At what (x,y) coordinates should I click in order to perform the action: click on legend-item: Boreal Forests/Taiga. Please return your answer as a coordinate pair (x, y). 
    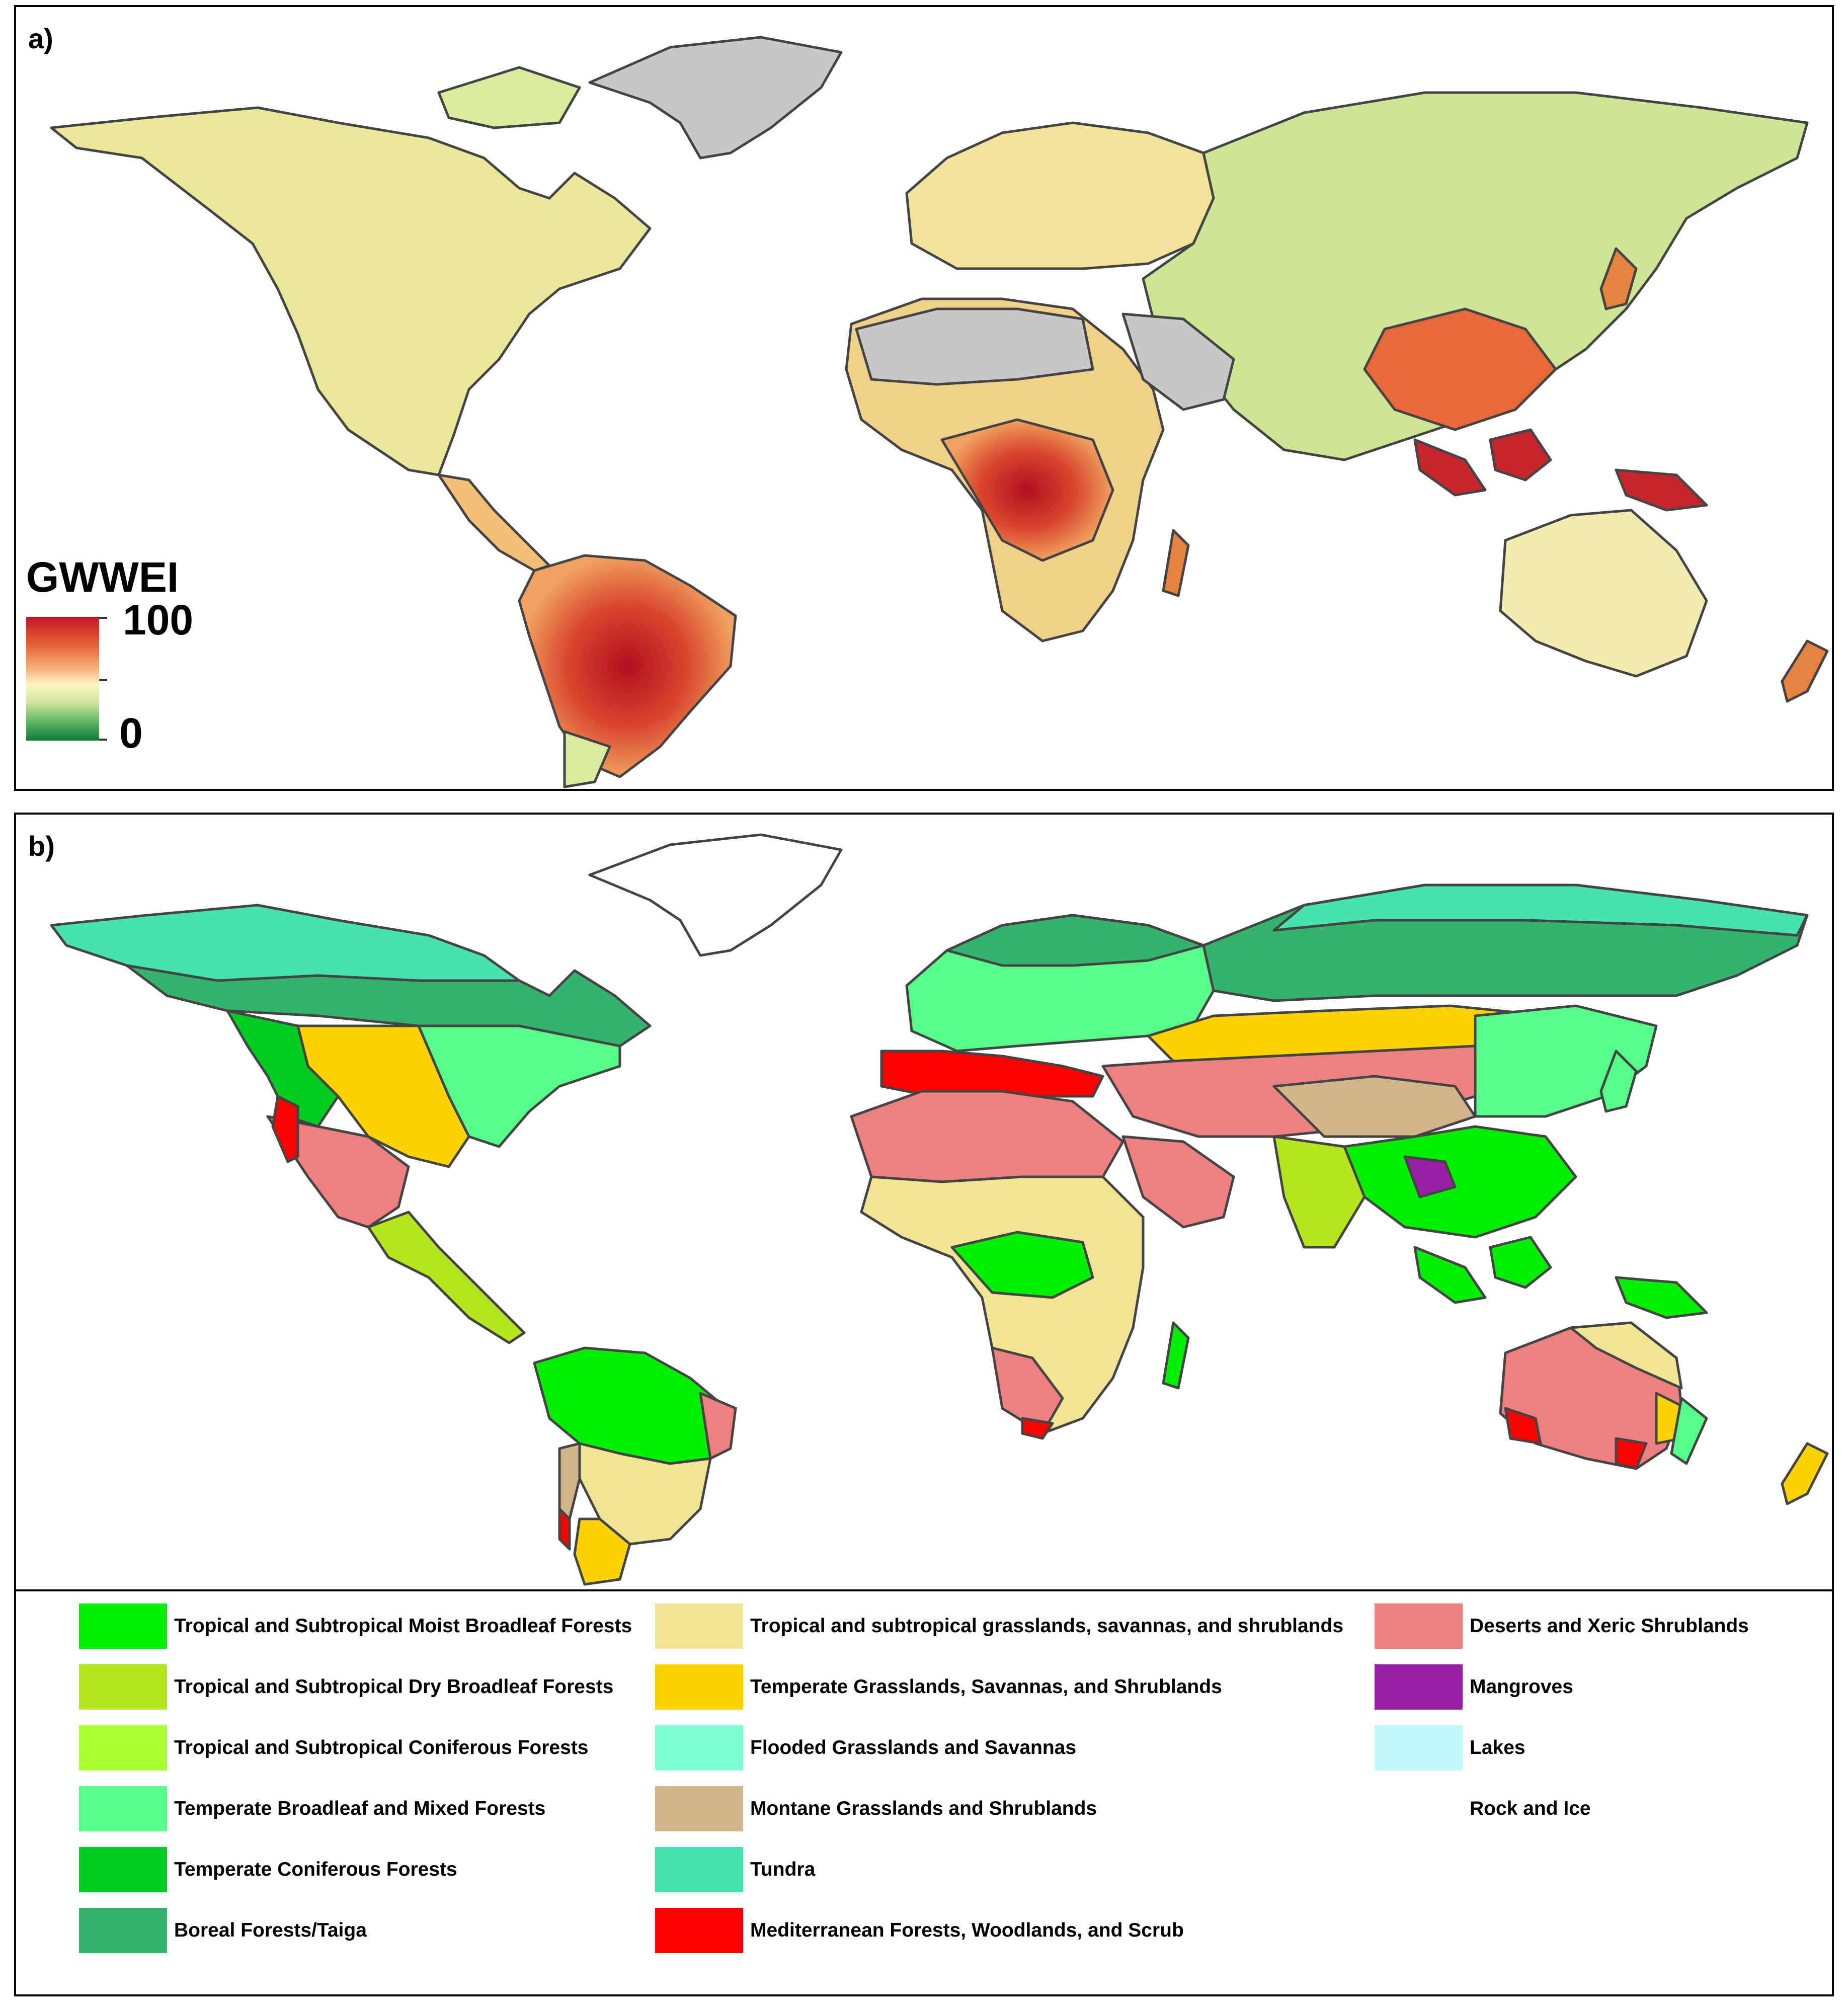
    Looking at the image, I should click on (223, 1930).